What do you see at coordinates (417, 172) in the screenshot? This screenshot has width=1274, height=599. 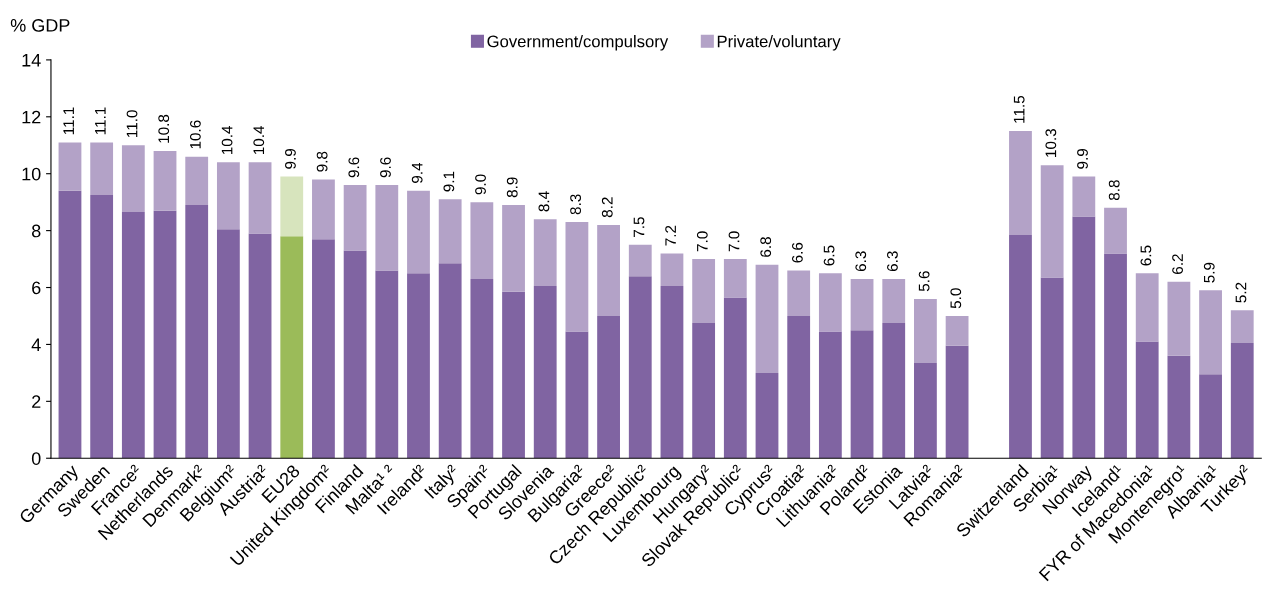 I see `total-label: 9.4` at bounding box center [417, 172].